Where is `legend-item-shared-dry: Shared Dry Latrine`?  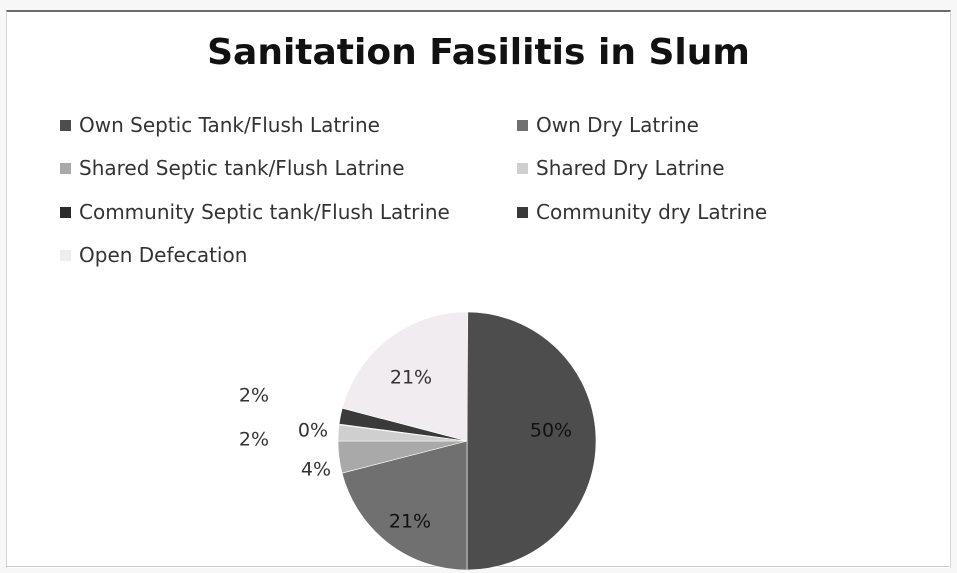 legend-item-shared-dry: Shared Dry Latrine is located at coordinates (621, 168).